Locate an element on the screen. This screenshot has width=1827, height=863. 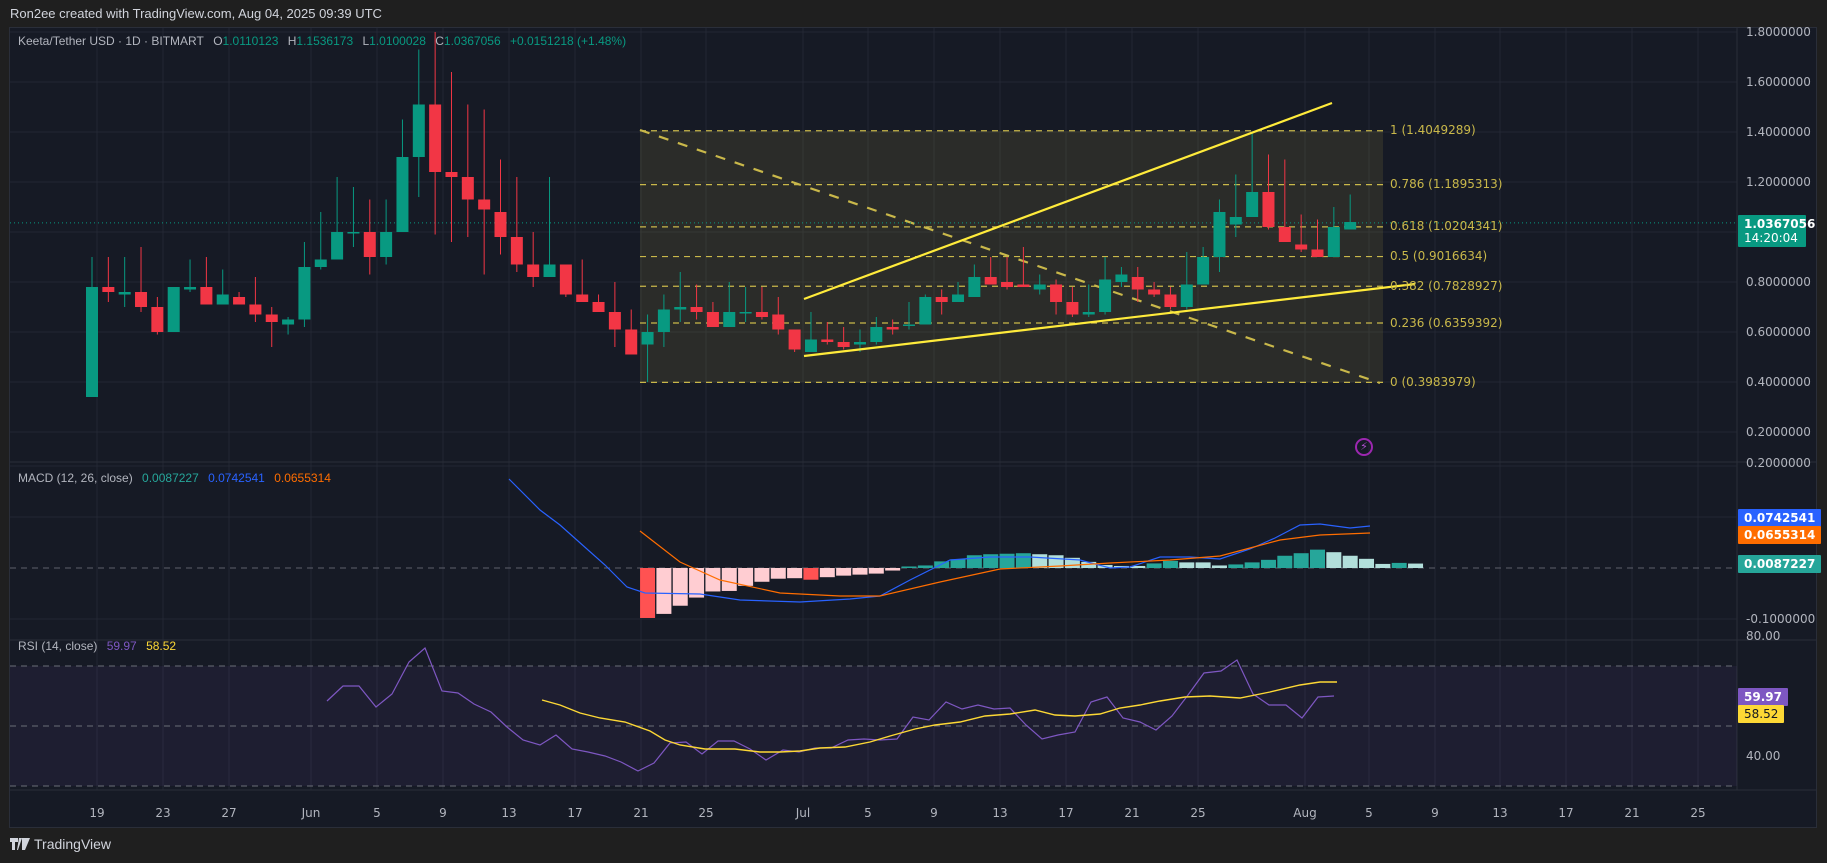
fib-level-label: 0.618 (1.0204341) is located at coordinates (1446, 226).